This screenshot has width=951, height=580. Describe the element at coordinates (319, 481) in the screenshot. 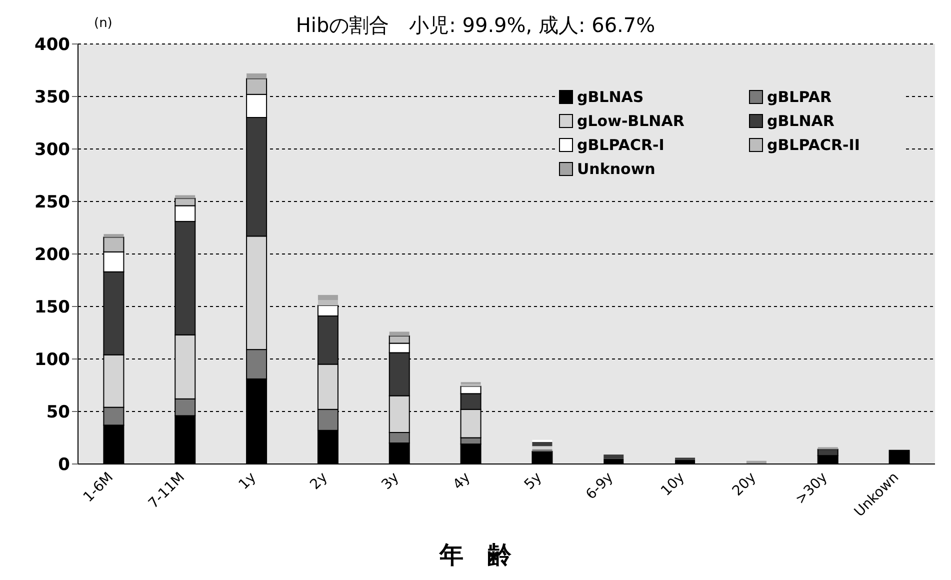

I see `x-tick-label: 2y` at that location.